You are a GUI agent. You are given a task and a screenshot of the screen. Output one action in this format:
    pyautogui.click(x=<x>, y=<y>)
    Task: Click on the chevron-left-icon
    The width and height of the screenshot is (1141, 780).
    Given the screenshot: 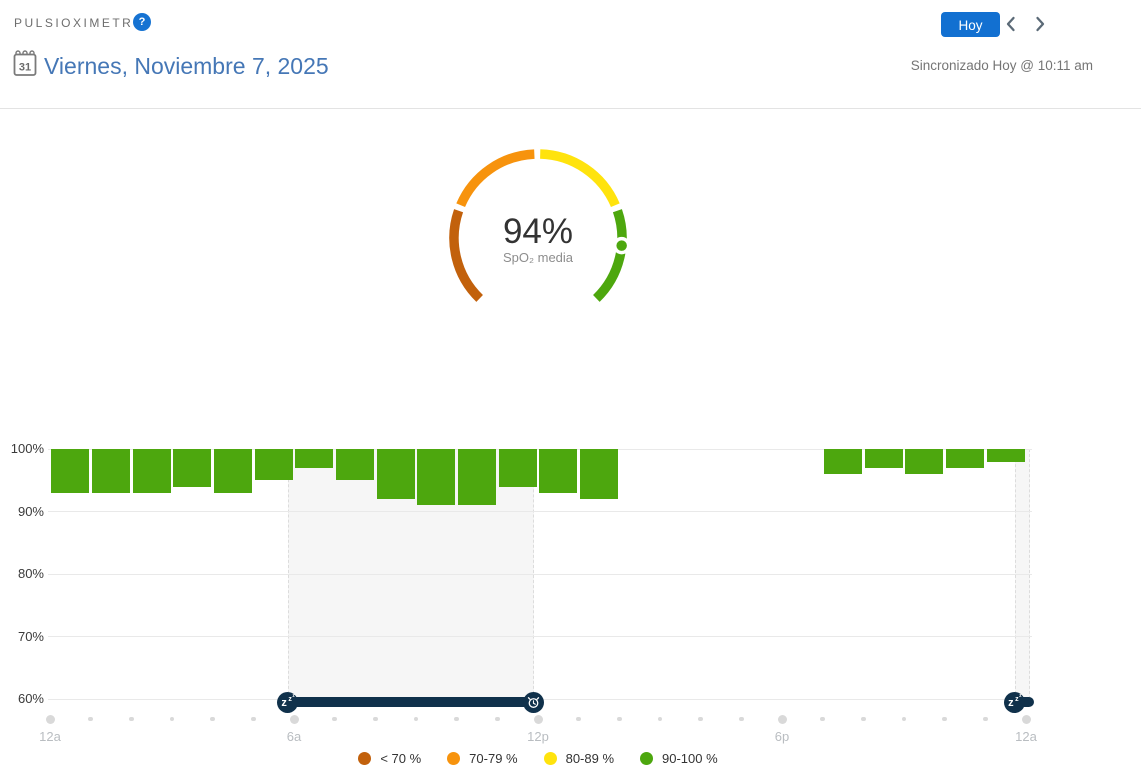 What is the action you would take?
    pyautogui.click(x=1011, y=25)
    